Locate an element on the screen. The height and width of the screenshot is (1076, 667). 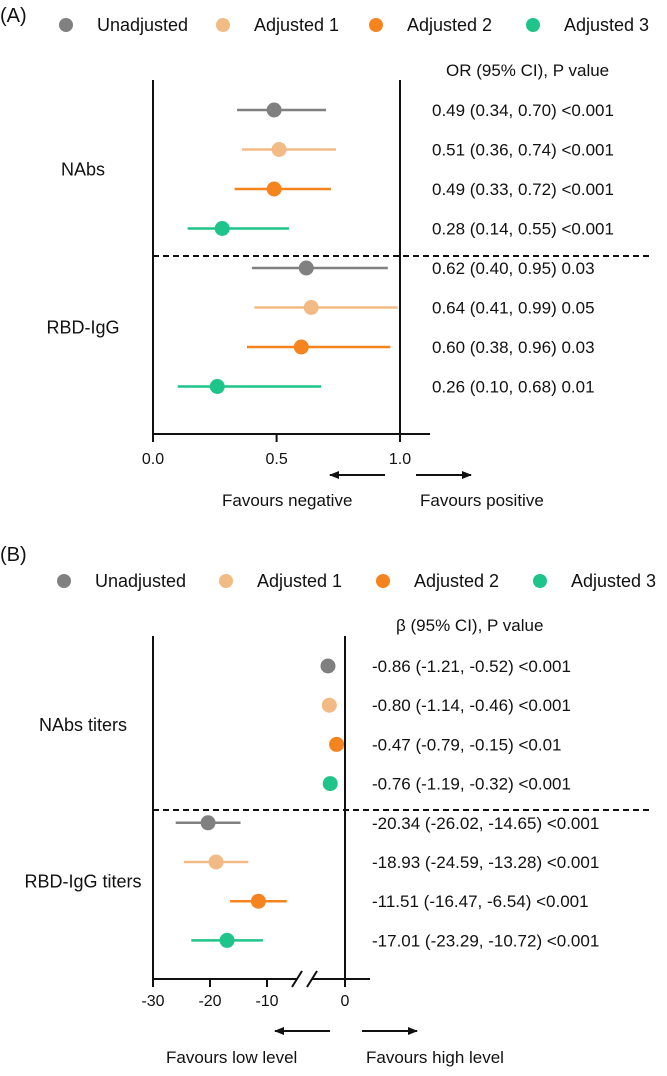
estimate-label: 0.28 (0.14, 0.55) <0.001 is located at coordinates (523, 229).